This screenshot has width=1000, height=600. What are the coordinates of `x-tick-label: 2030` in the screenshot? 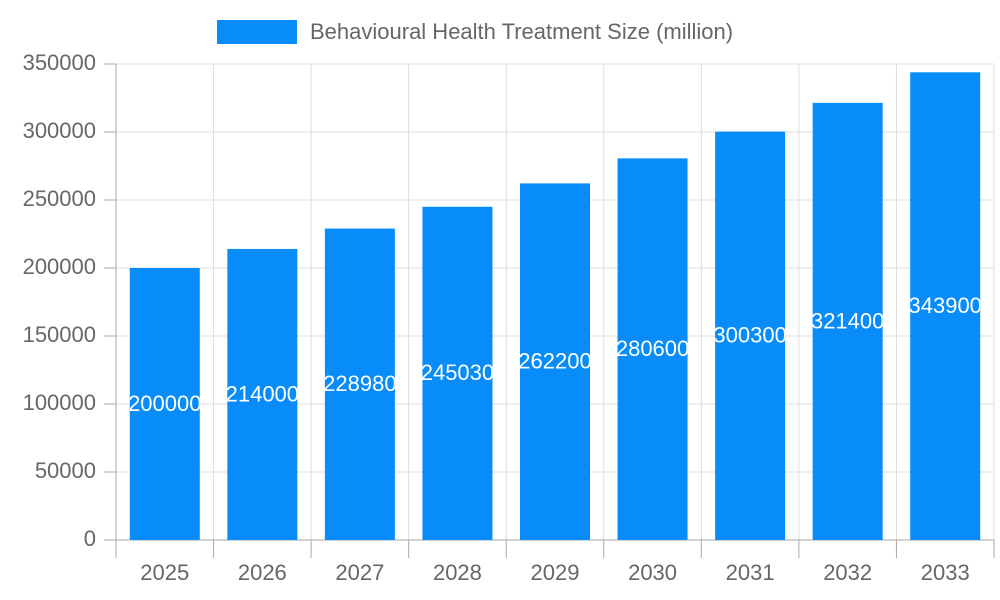 It's located at (652, 572).